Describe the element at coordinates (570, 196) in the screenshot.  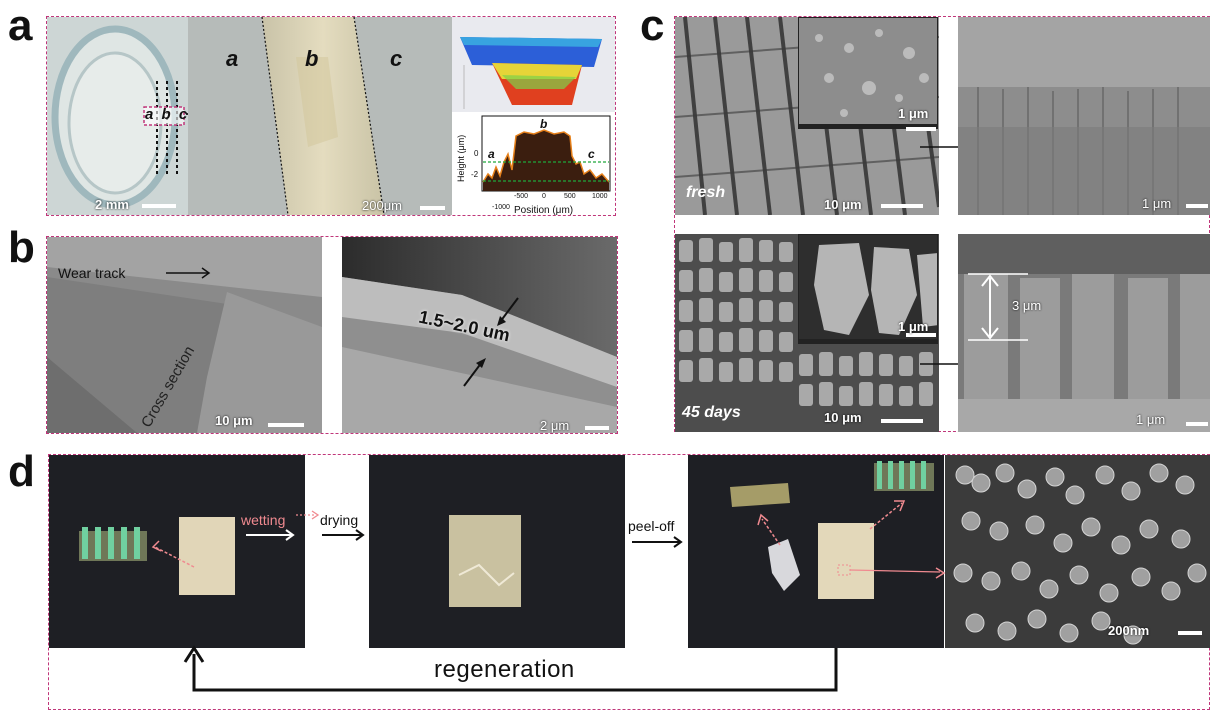
I see `x-tick-label: 500` at that location.